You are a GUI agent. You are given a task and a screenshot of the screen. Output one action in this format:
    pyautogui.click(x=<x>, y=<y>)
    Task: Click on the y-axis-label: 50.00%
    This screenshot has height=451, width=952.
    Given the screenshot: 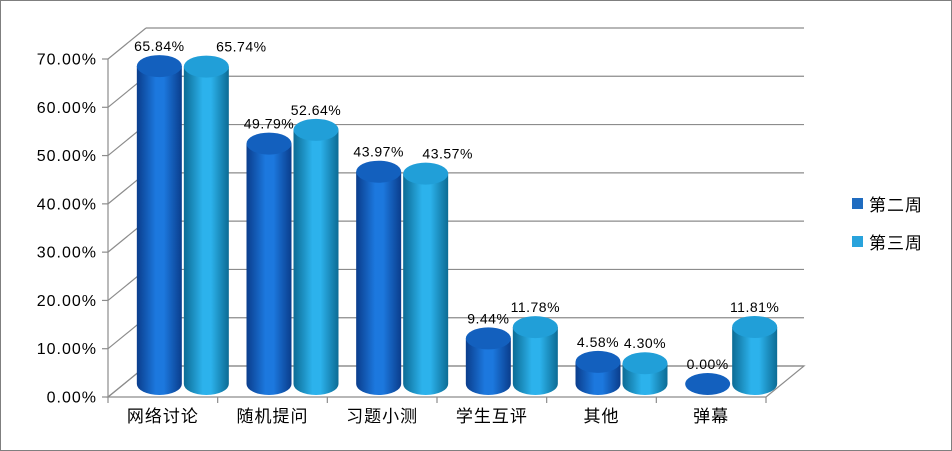 What is the action you would take?
    pyautogui.click(x=67, y=156)
    